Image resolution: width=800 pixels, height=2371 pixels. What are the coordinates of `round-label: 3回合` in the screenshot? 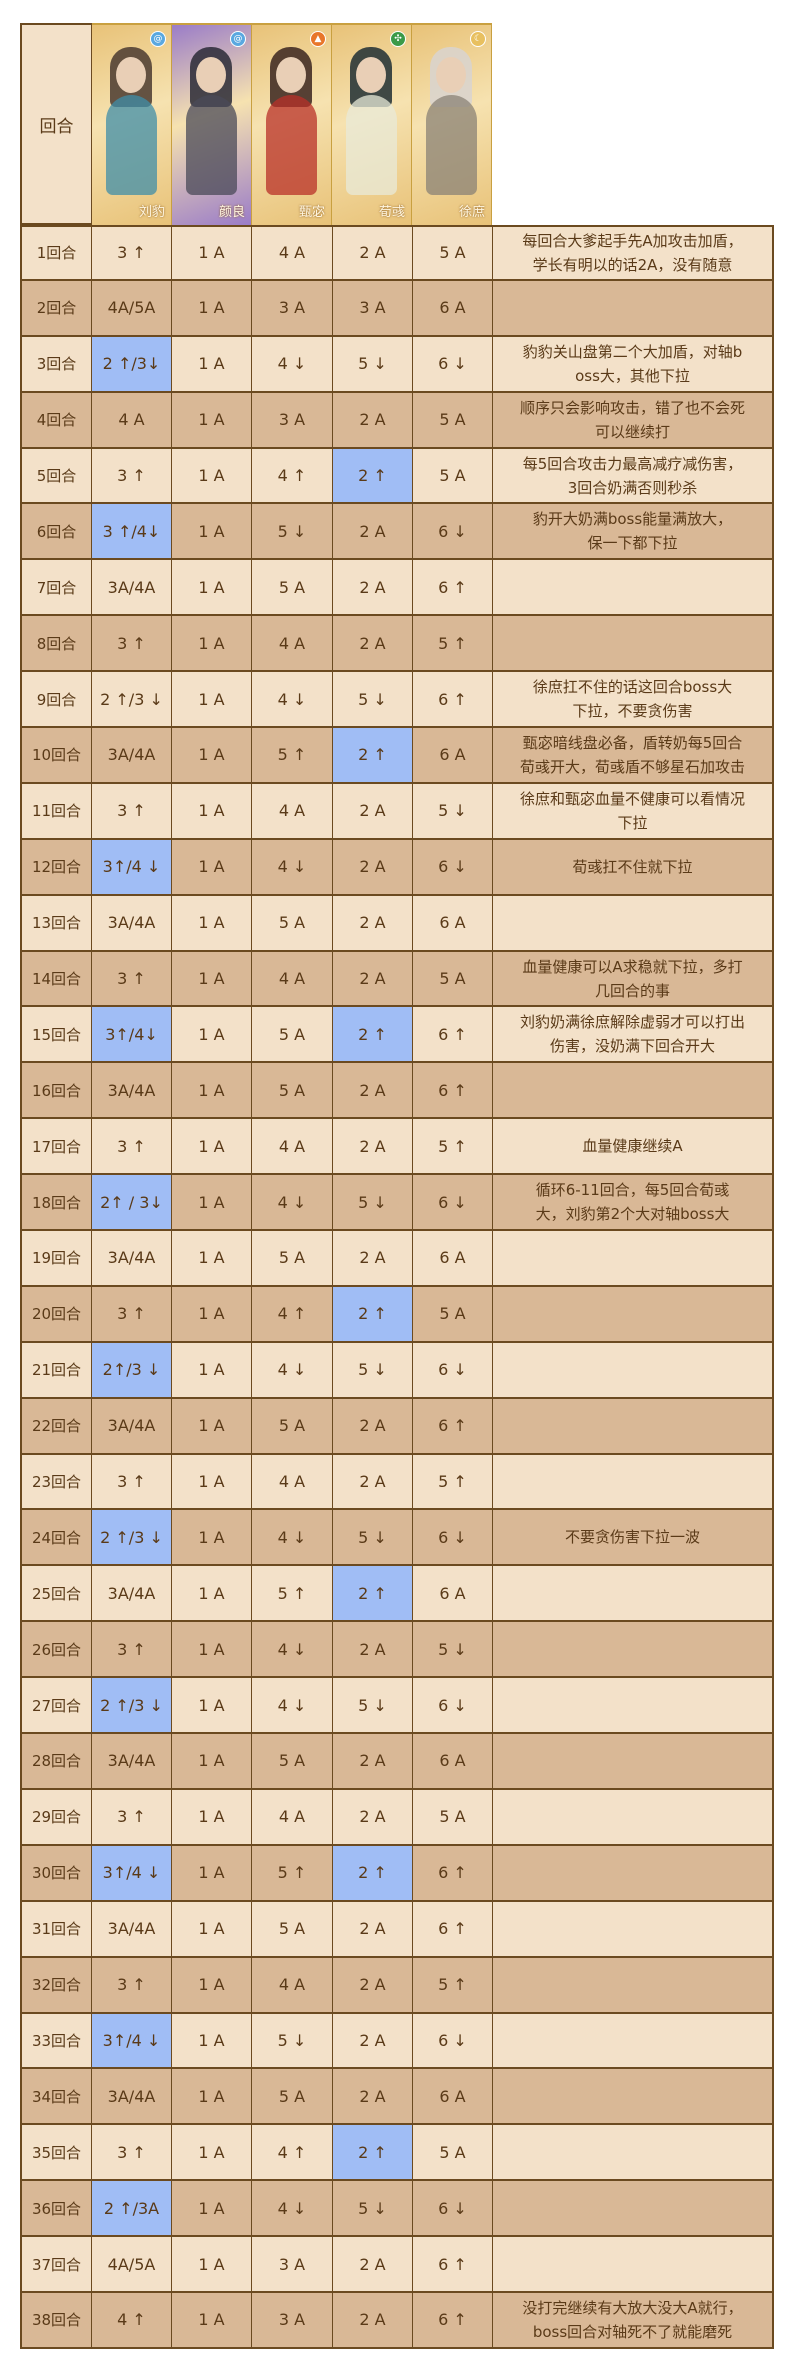 It's located at (56, 364).